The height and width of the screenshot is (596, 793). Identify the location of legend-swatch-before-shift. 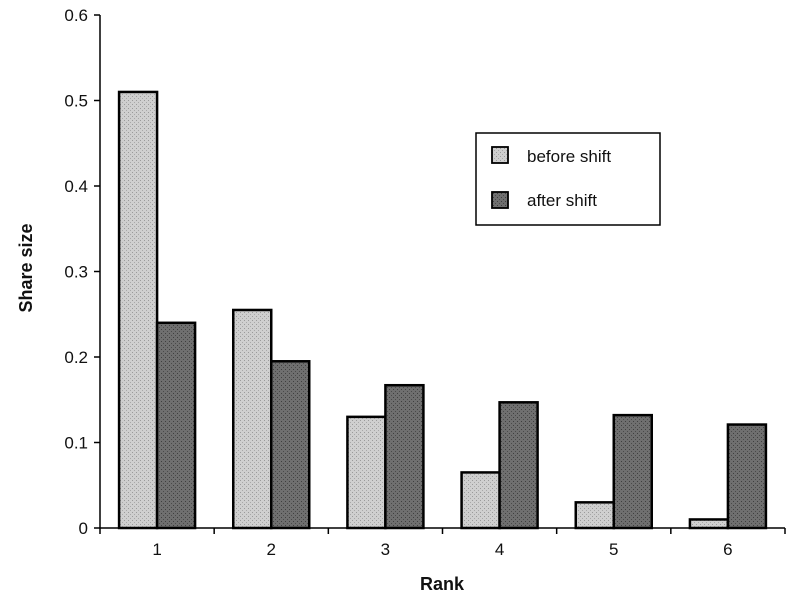
(500, 155).